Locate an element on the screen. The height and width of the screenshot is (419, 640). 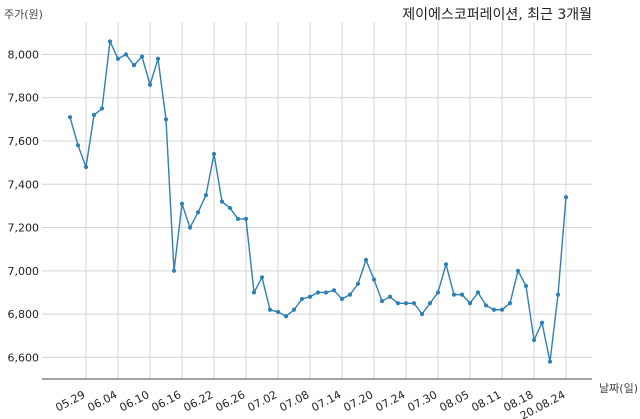
x-tick-label: 05.29 is located at coordinates (70, 401).